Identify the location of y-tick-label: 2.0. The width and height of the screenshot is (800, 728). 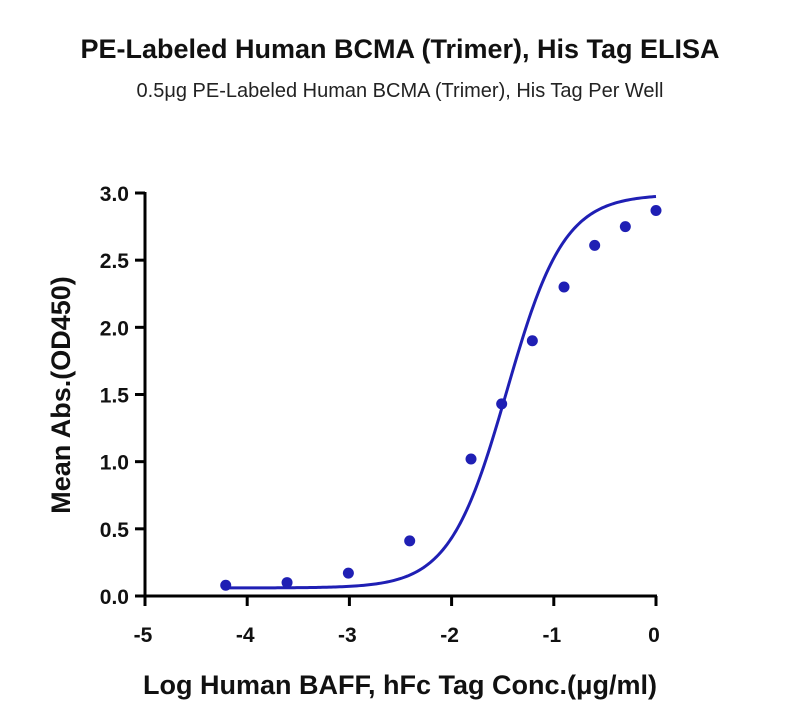
(114, 328).